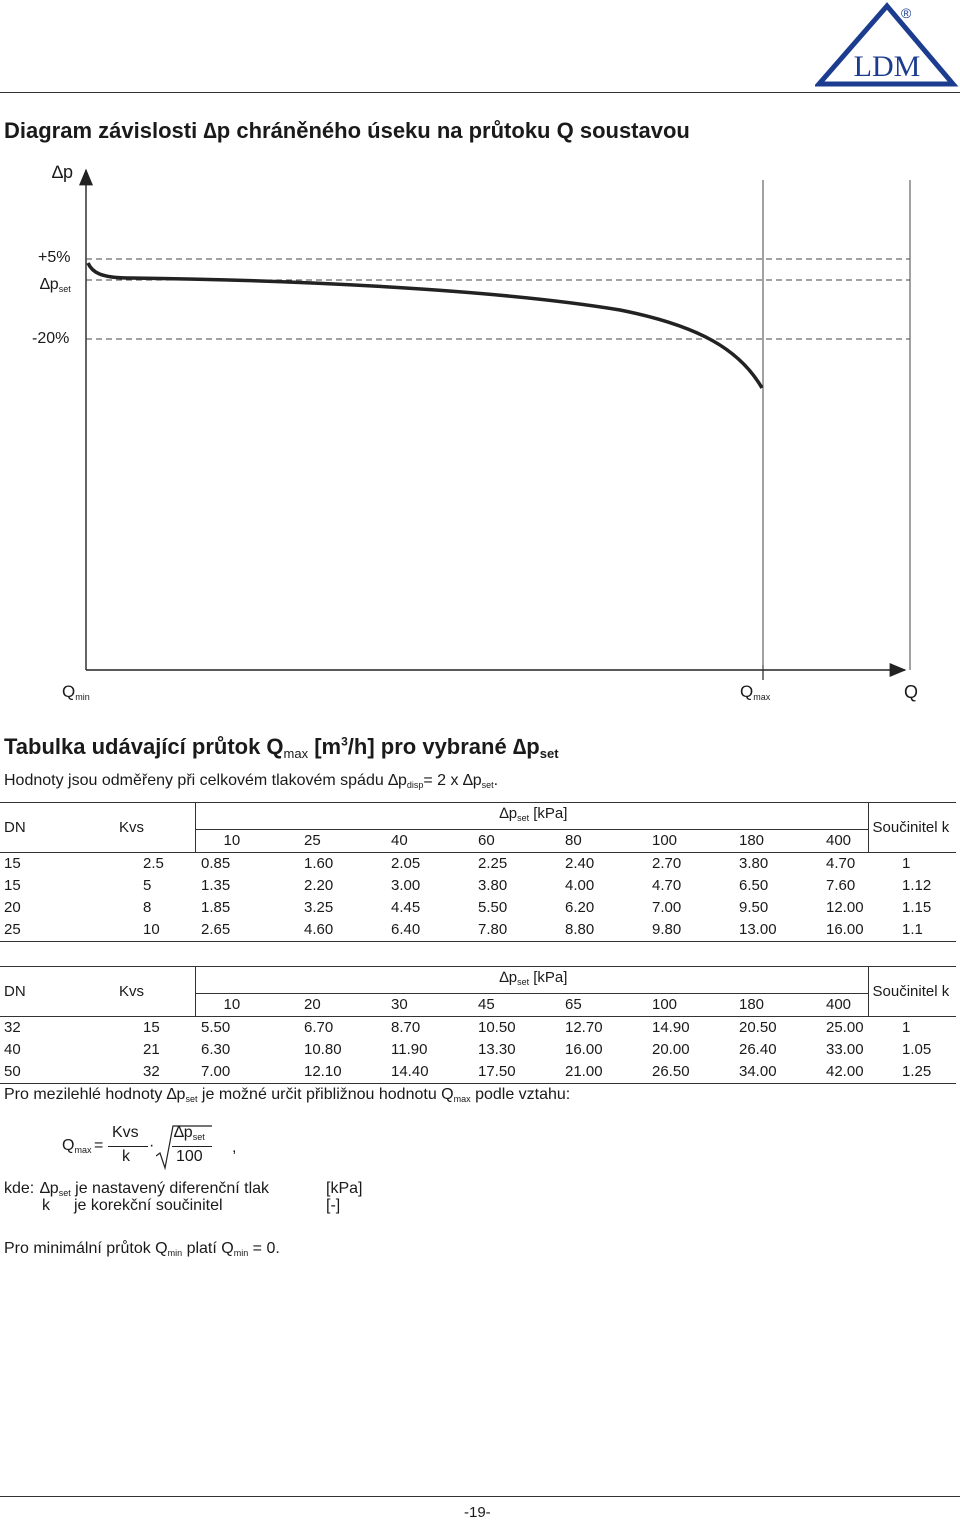 Image resolution: width=960 pixels, height=1522 pixels. What do you see at coordinates (917, 1049) in the screenshot?
I see `cell-k: 1.05` at bounding box center [917, 1049].